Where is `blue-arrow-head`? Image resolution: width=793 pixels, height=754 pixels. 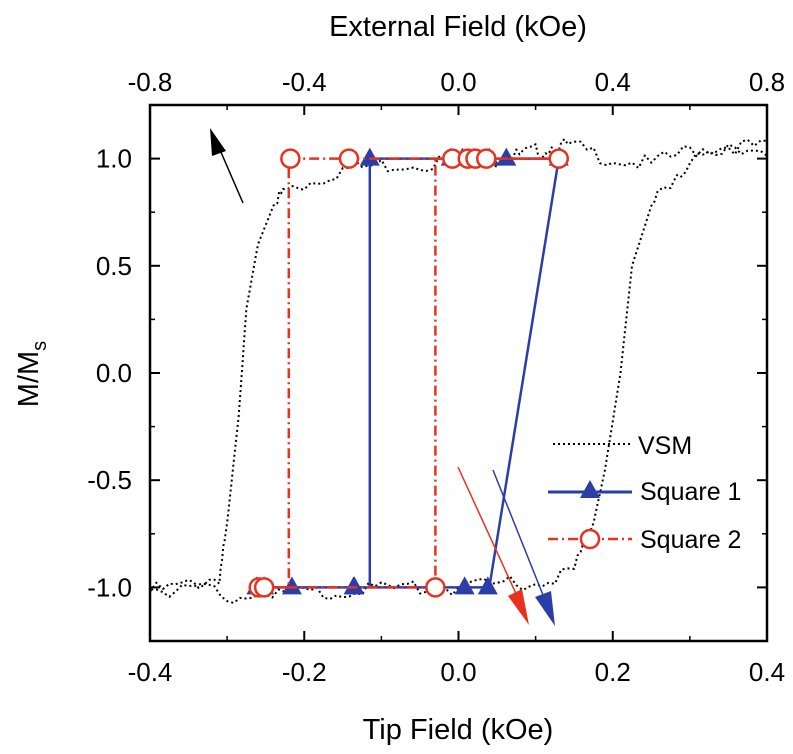
blue-arrow-head is located at coordinates (545, 608).